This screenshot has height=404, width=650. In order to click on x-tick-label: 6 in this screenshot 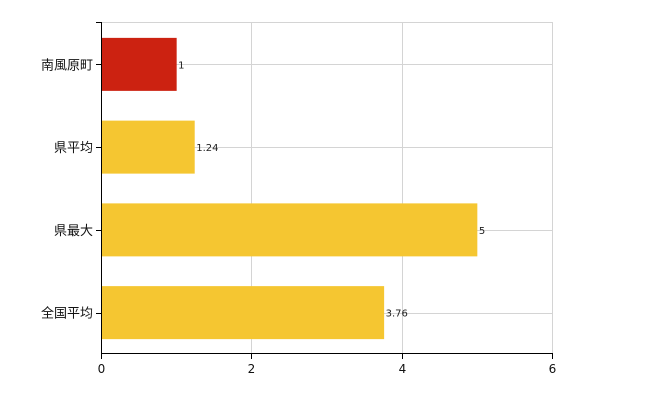, I will do `click(553, 369)`.